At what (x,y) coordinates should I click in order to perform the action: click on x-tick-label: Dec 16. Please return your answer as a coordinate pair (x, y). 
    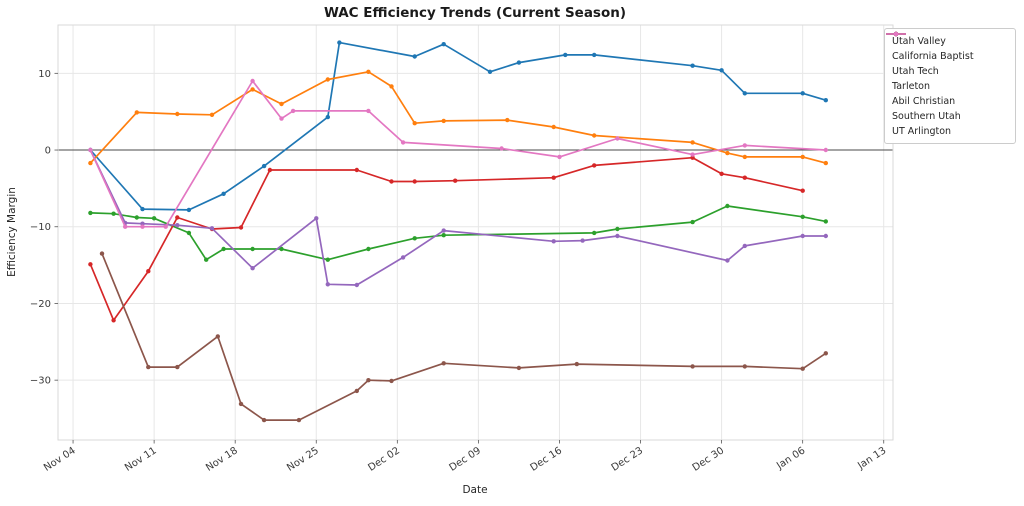
    Looking at the image, I should click on (547, 459).